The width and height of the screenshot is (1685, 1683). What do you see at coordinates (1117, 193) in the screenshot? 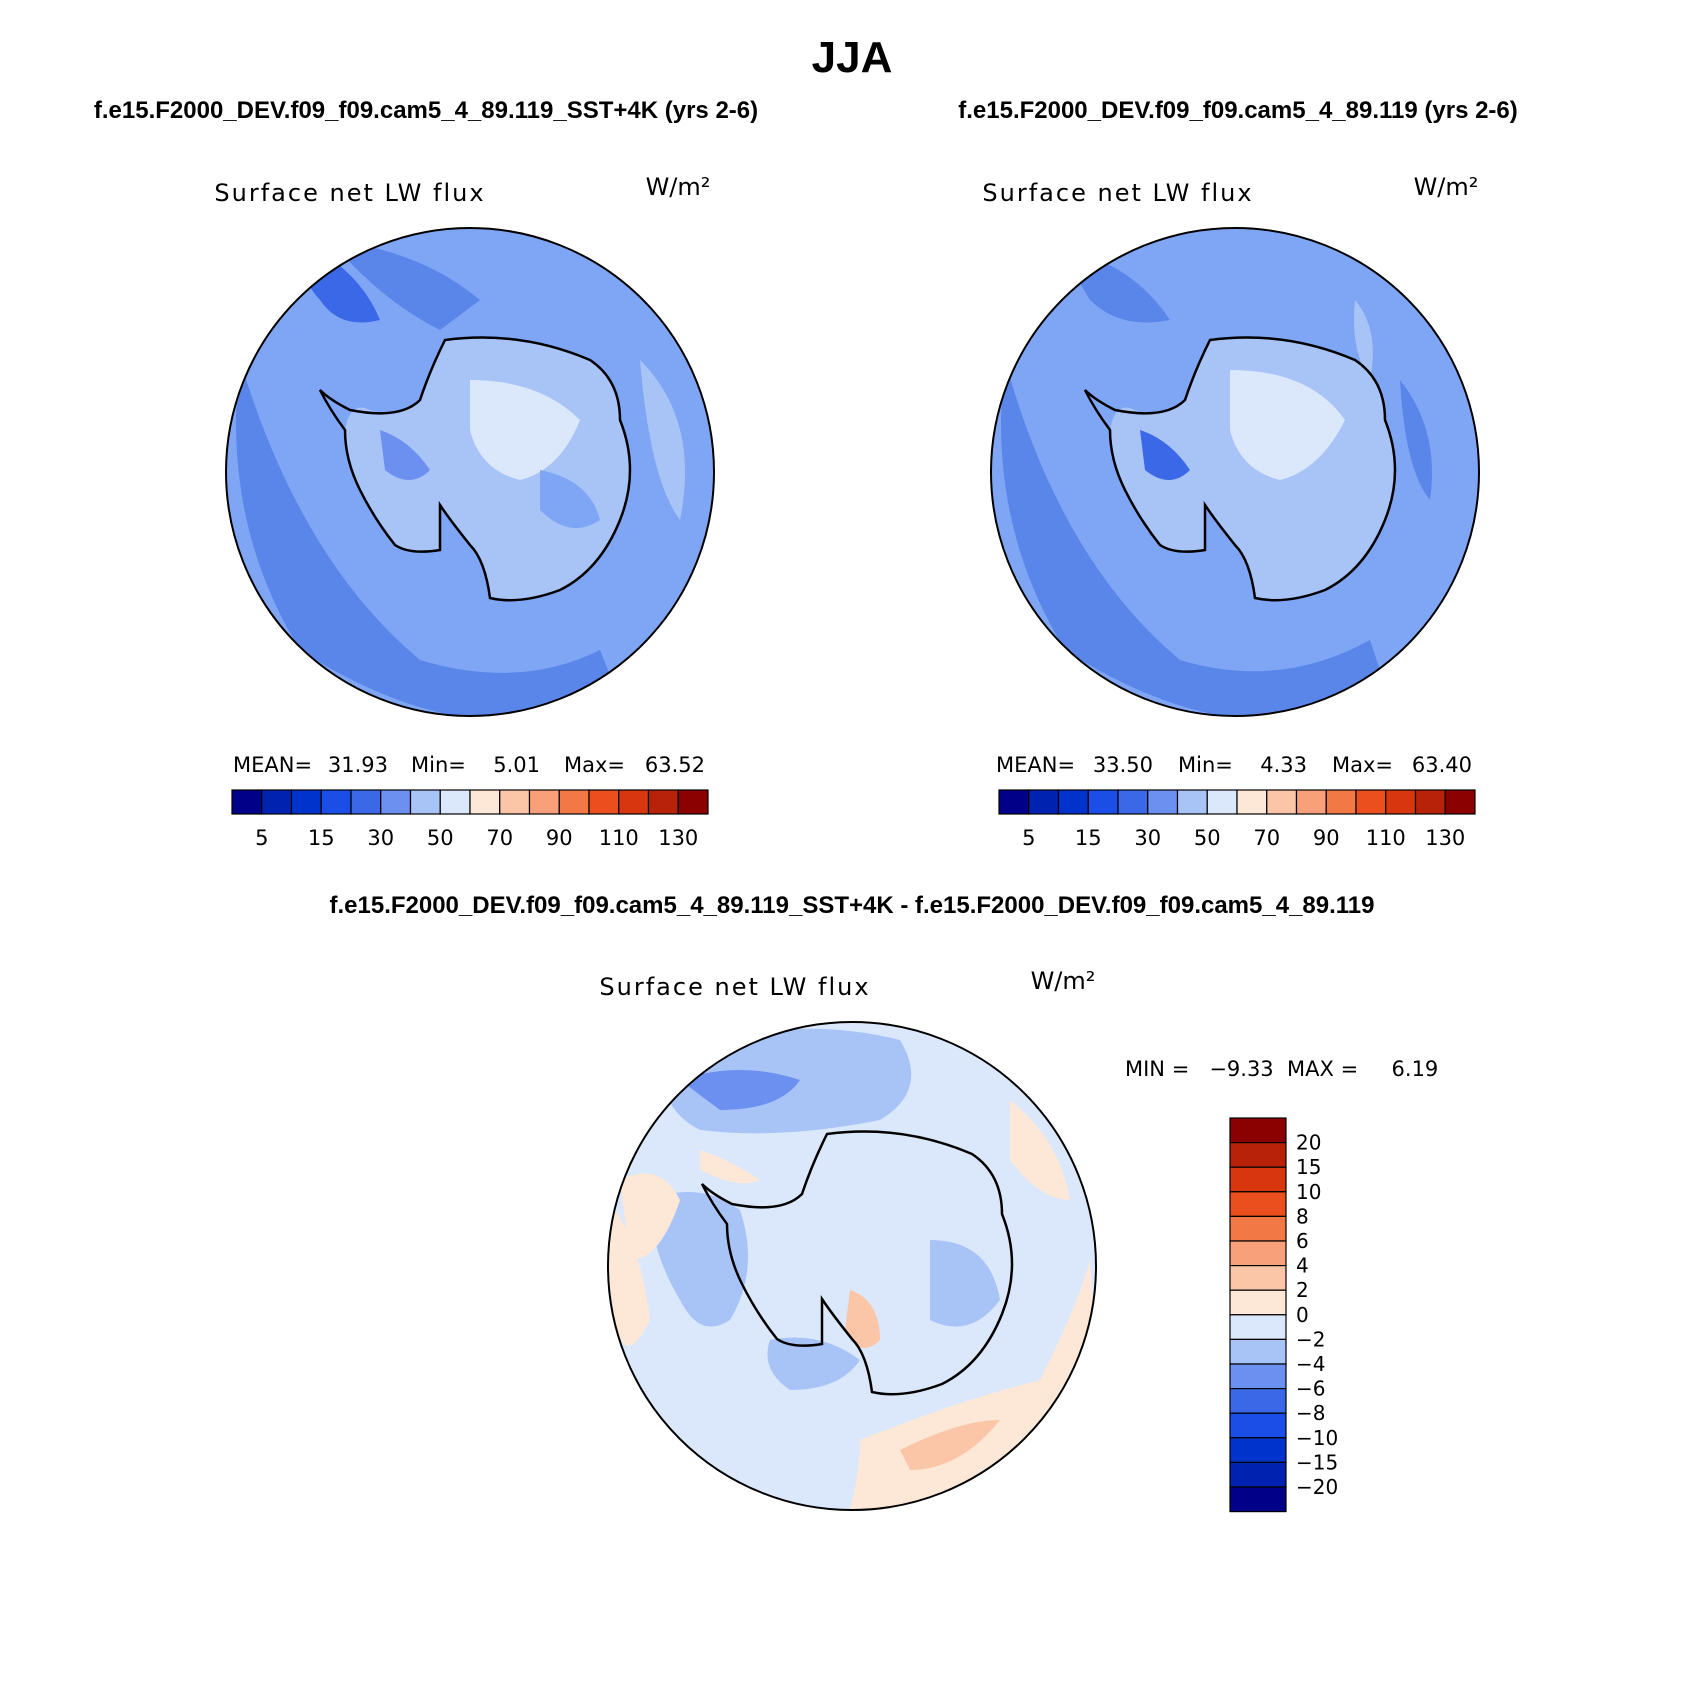
I see `variable-label-right: Surface net LW flux` at bounding box center [1117, 193].